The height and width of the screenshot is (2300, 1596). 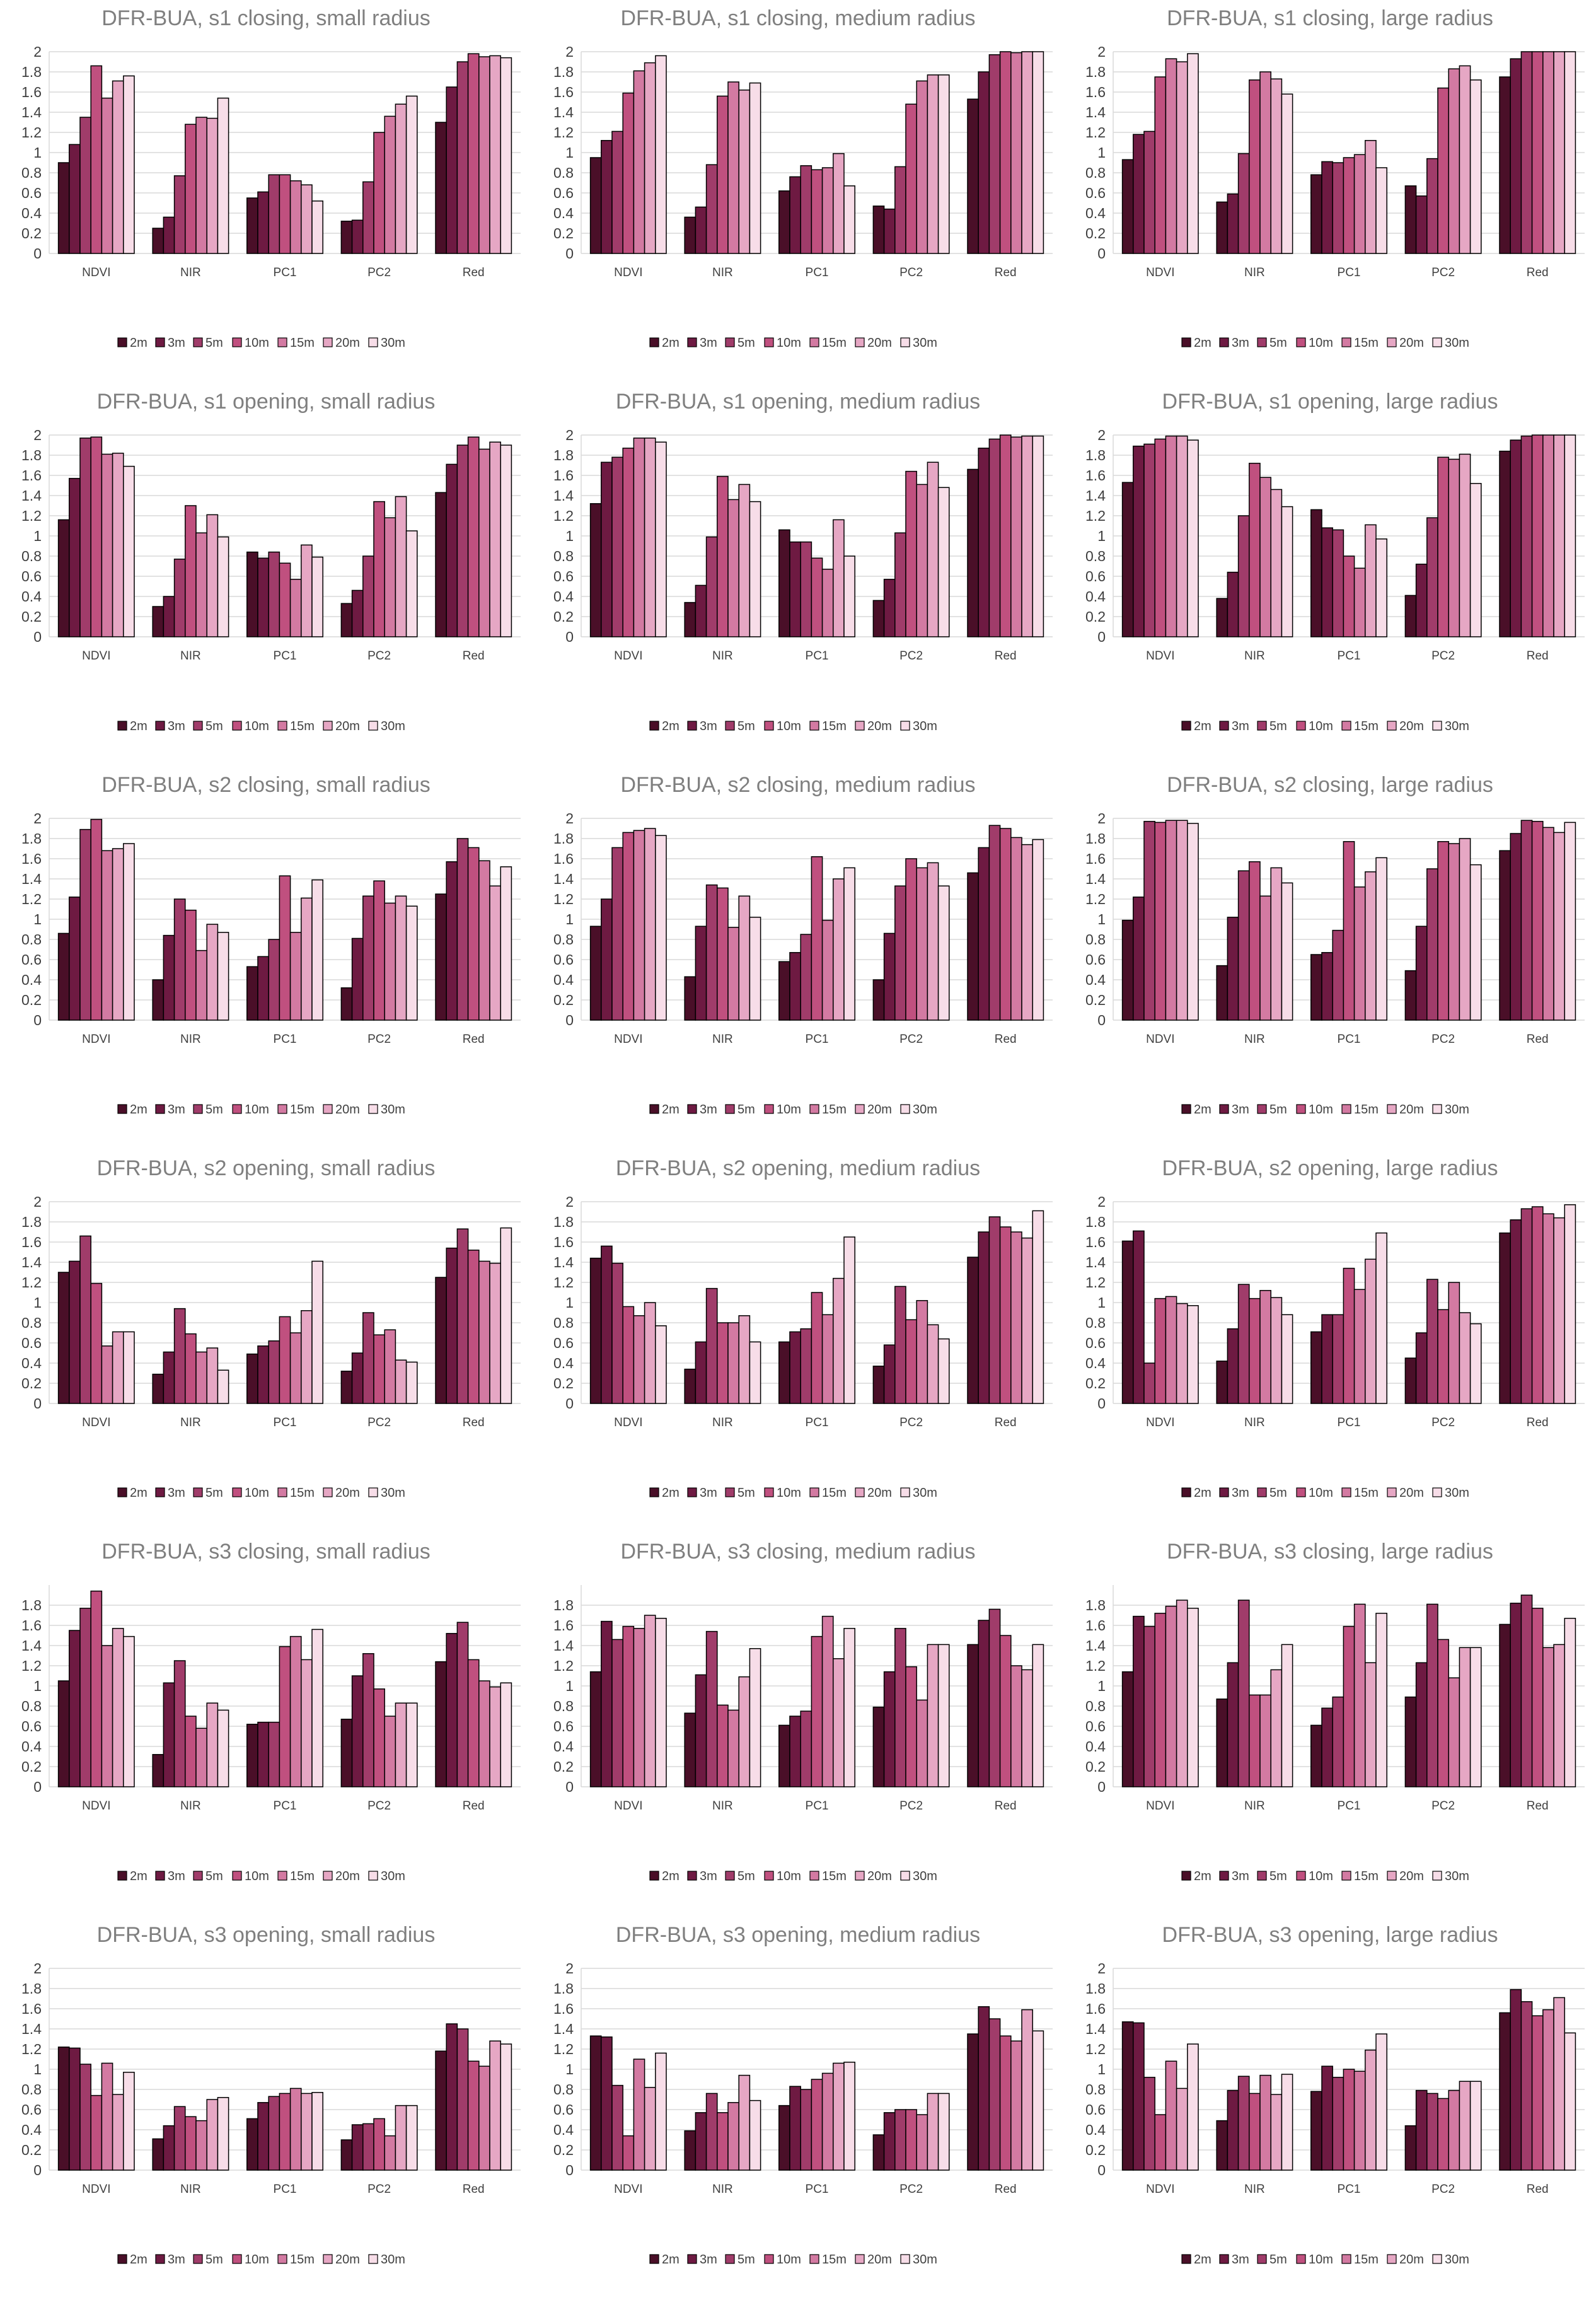 I want to click on bar-15m-NIR, so click(x=733, y=1748).